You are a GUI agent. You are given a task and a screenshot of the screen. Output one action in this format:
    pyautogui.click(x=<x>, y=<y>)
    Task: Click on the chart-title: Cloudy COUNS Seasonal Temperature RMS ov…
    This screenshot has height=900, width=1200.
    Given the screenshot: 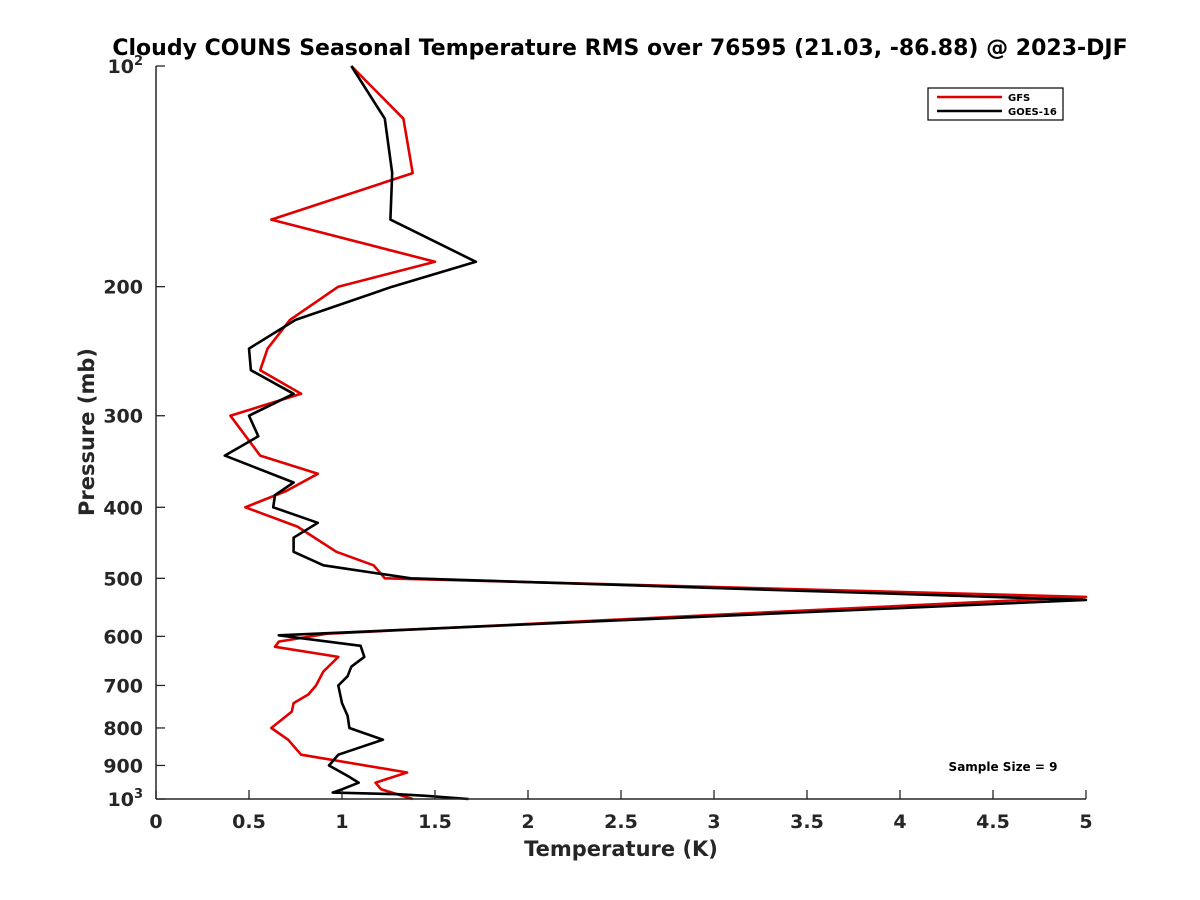 What is the action you would take?
    pyautogui.click(x=619, y=48)
    